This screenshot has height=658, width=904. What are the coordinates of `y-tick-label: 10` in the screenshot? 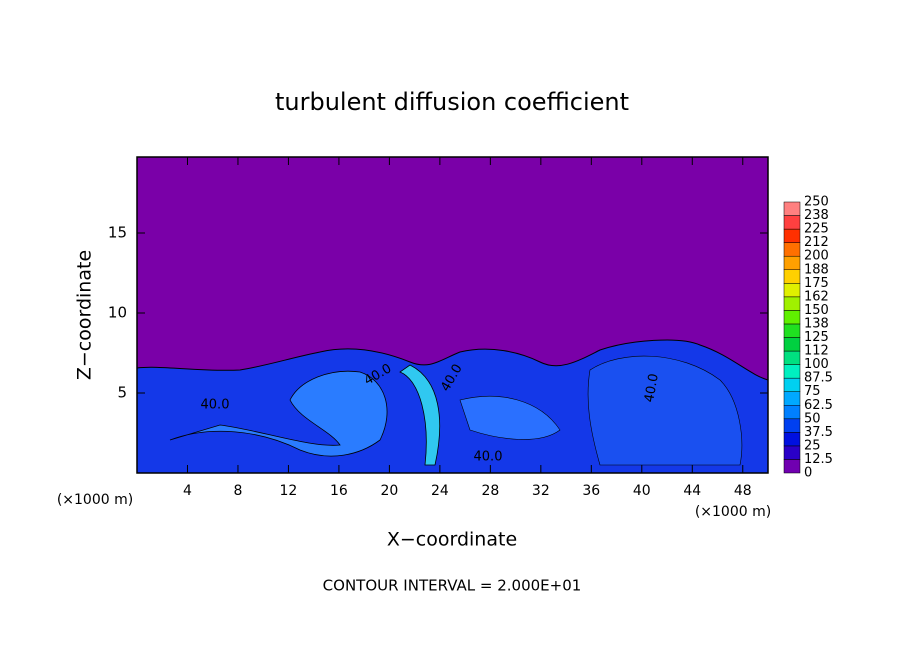 It's located at (117, 313).